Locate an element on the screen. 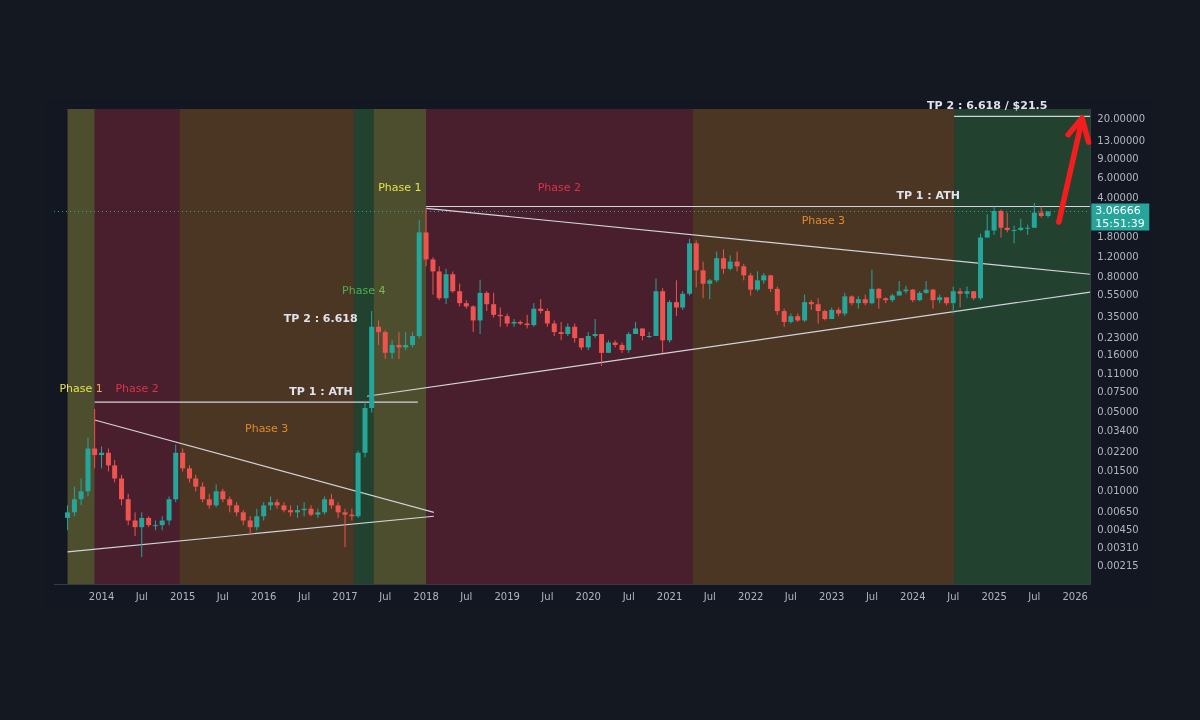  y-tick-label: 1.80000 is located at coordinates (1118, 237).